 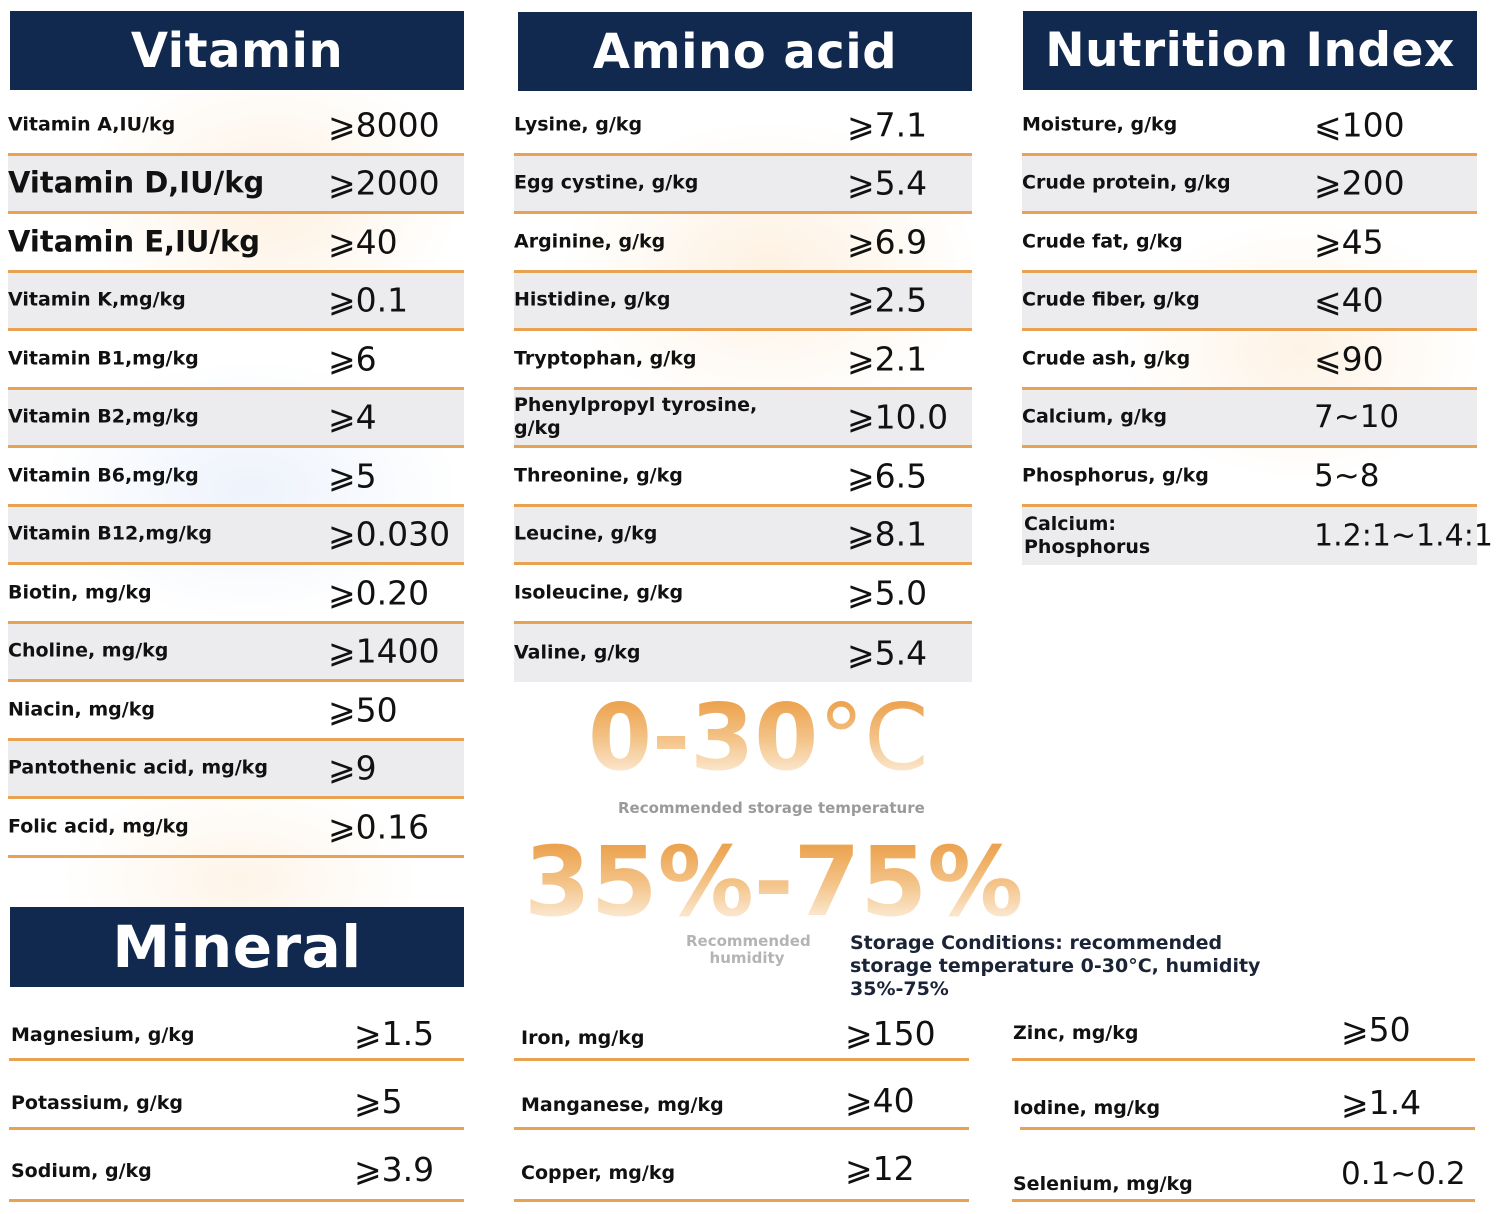 What do you see at coordinates (743, 652) in the screenshot?
I see `table-row: Valine, g/kg ⩾5.4` at bounding box center [743, 652].